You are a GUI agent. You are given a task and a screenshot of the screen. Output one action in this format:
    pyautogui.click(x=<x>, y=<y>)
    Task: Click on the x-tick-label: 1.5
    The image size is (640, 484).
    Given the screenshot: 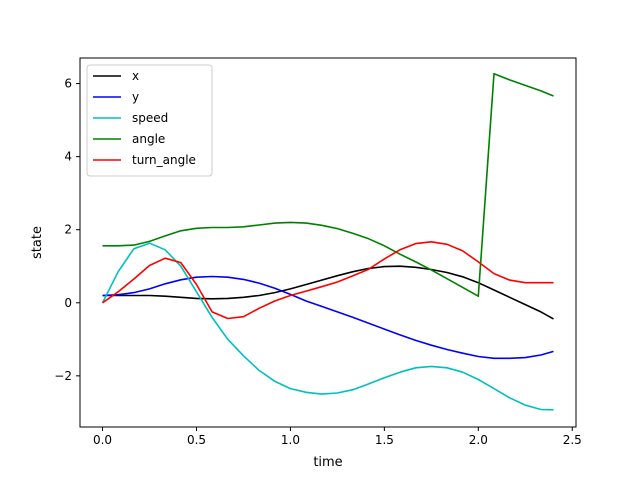 What is the action you would take?
    pyautogui.click(x=384, y=440)
    